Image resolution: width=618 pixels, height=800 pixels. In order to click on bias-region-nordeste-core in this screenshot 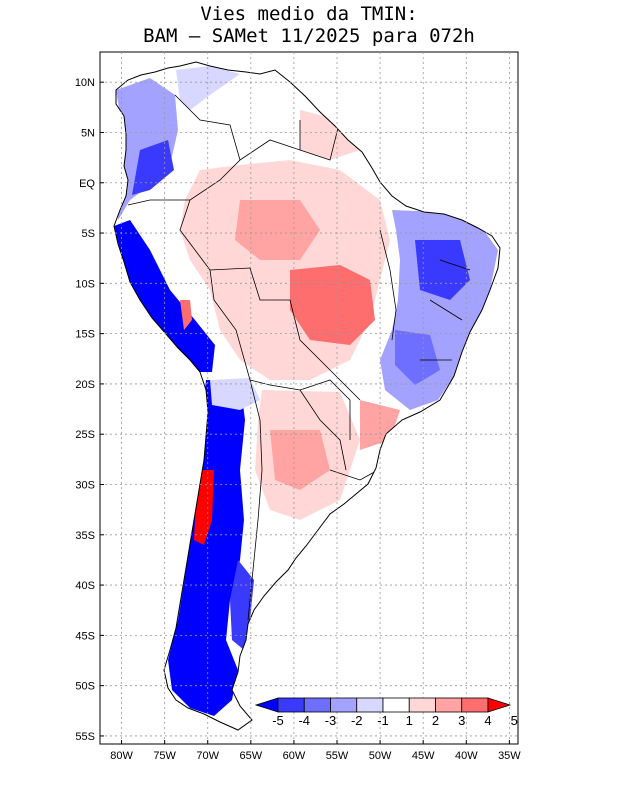, I will do `click(442, 270)`.